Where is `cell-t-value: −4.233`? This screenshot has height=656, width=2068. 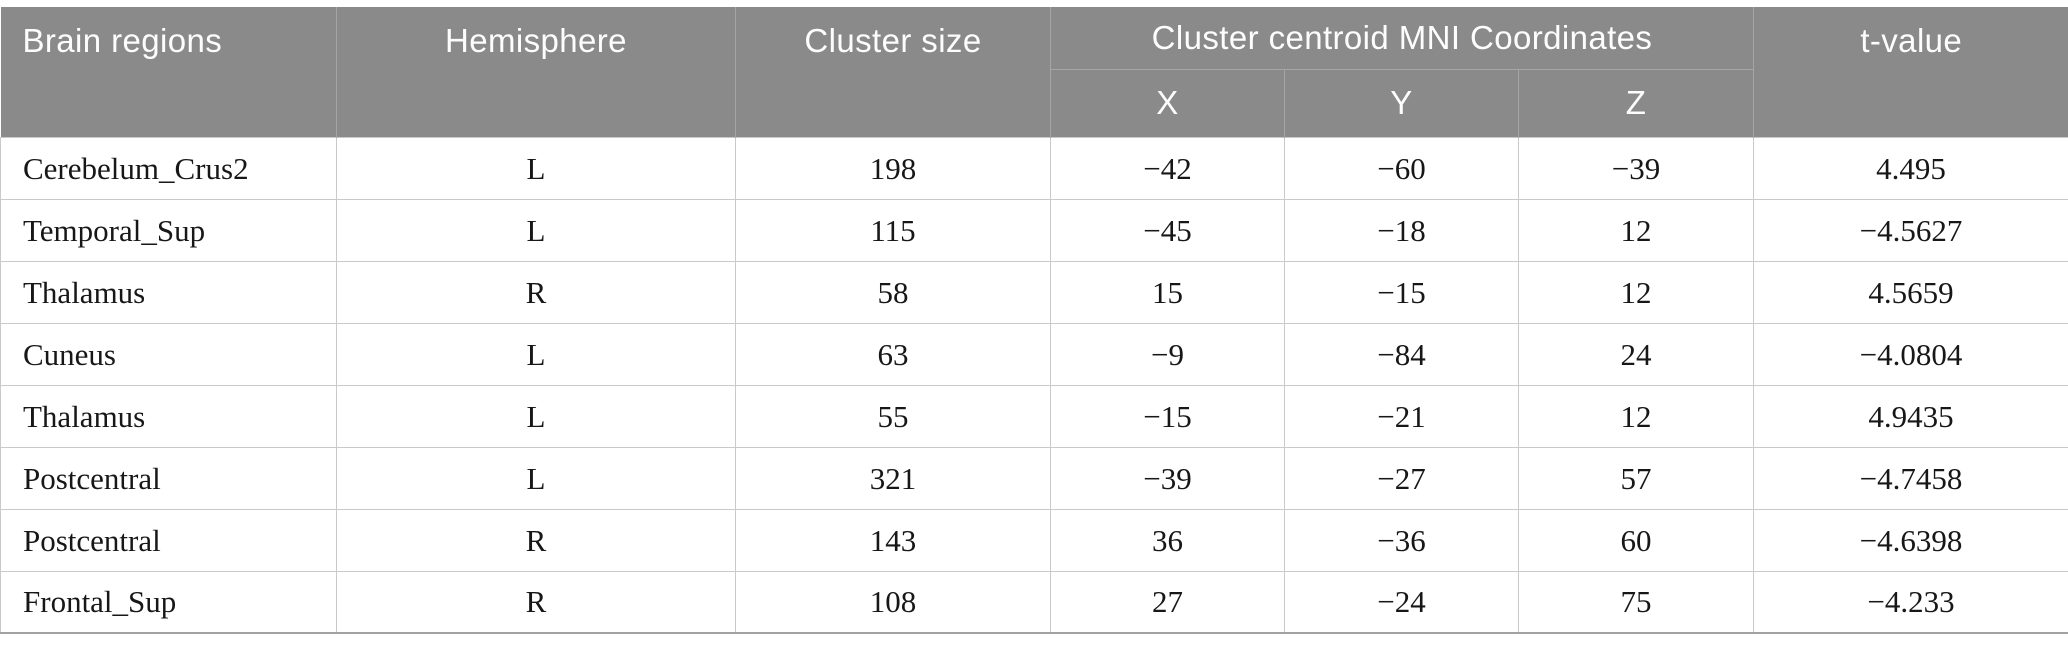 cell-t-value: −4.233 is located at coordinates (1910, 602).